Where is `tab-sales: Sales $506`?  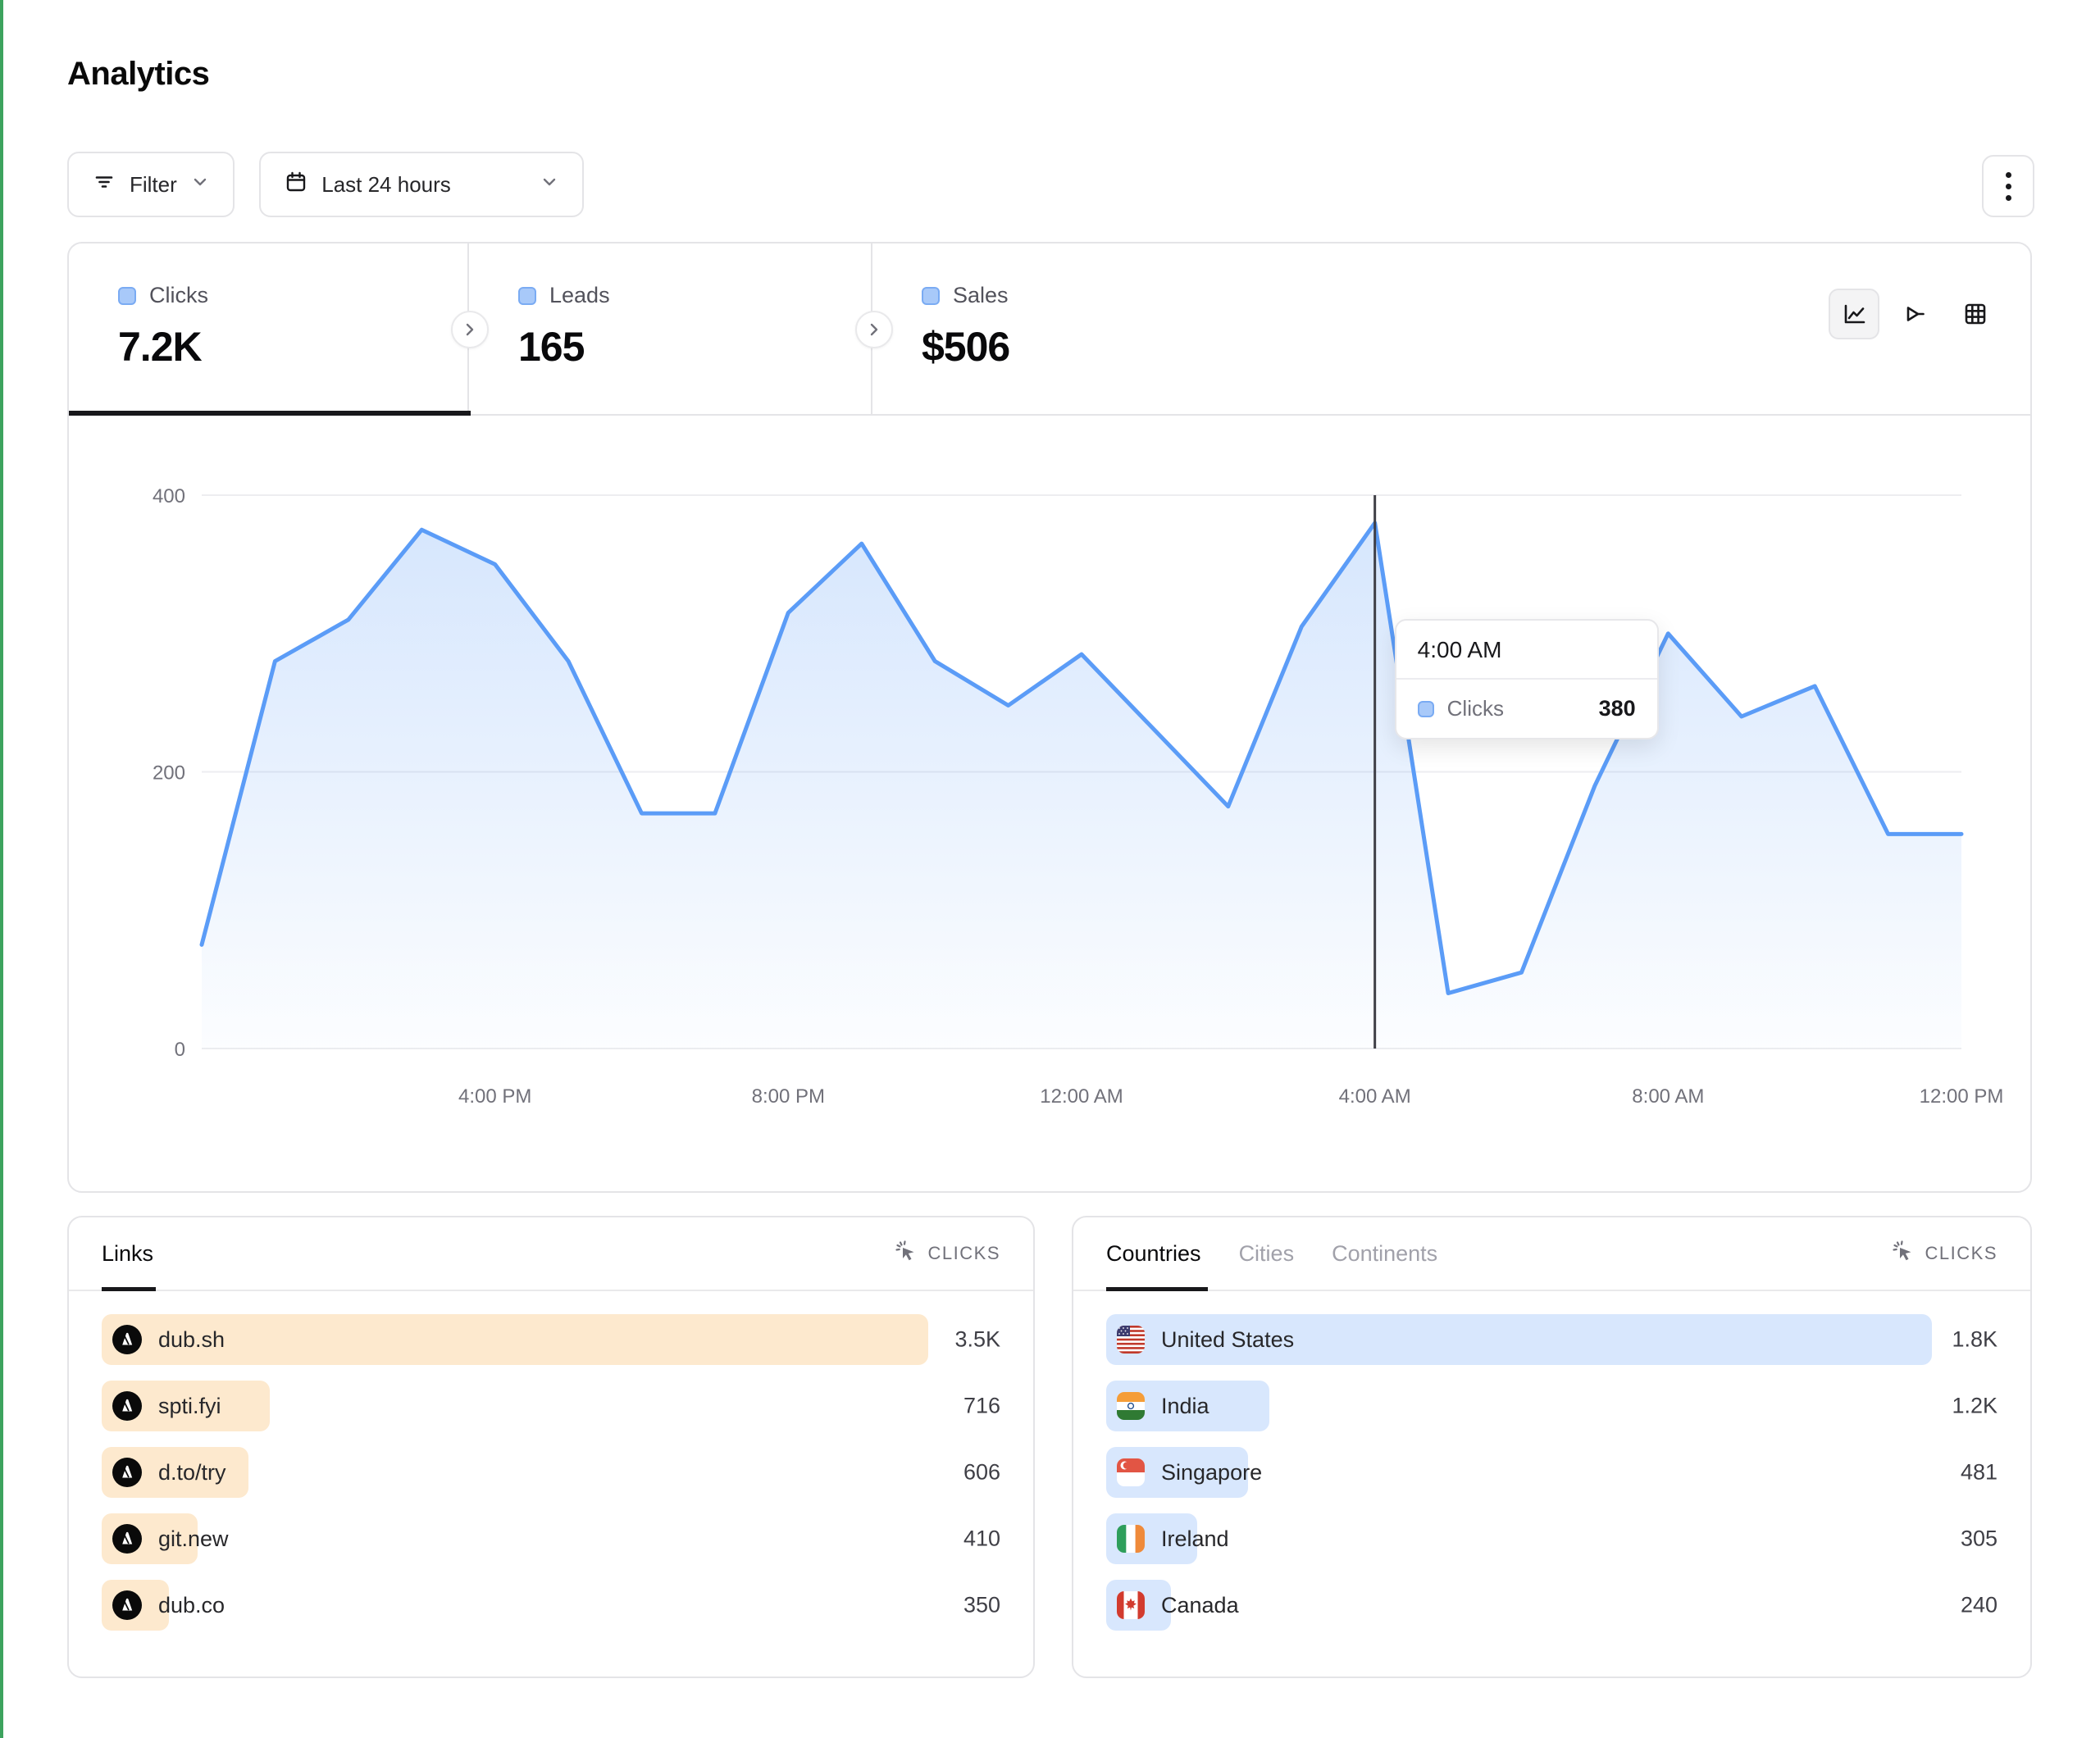
tab-sales: Sales $506 is located at coordinates (1085, 328).